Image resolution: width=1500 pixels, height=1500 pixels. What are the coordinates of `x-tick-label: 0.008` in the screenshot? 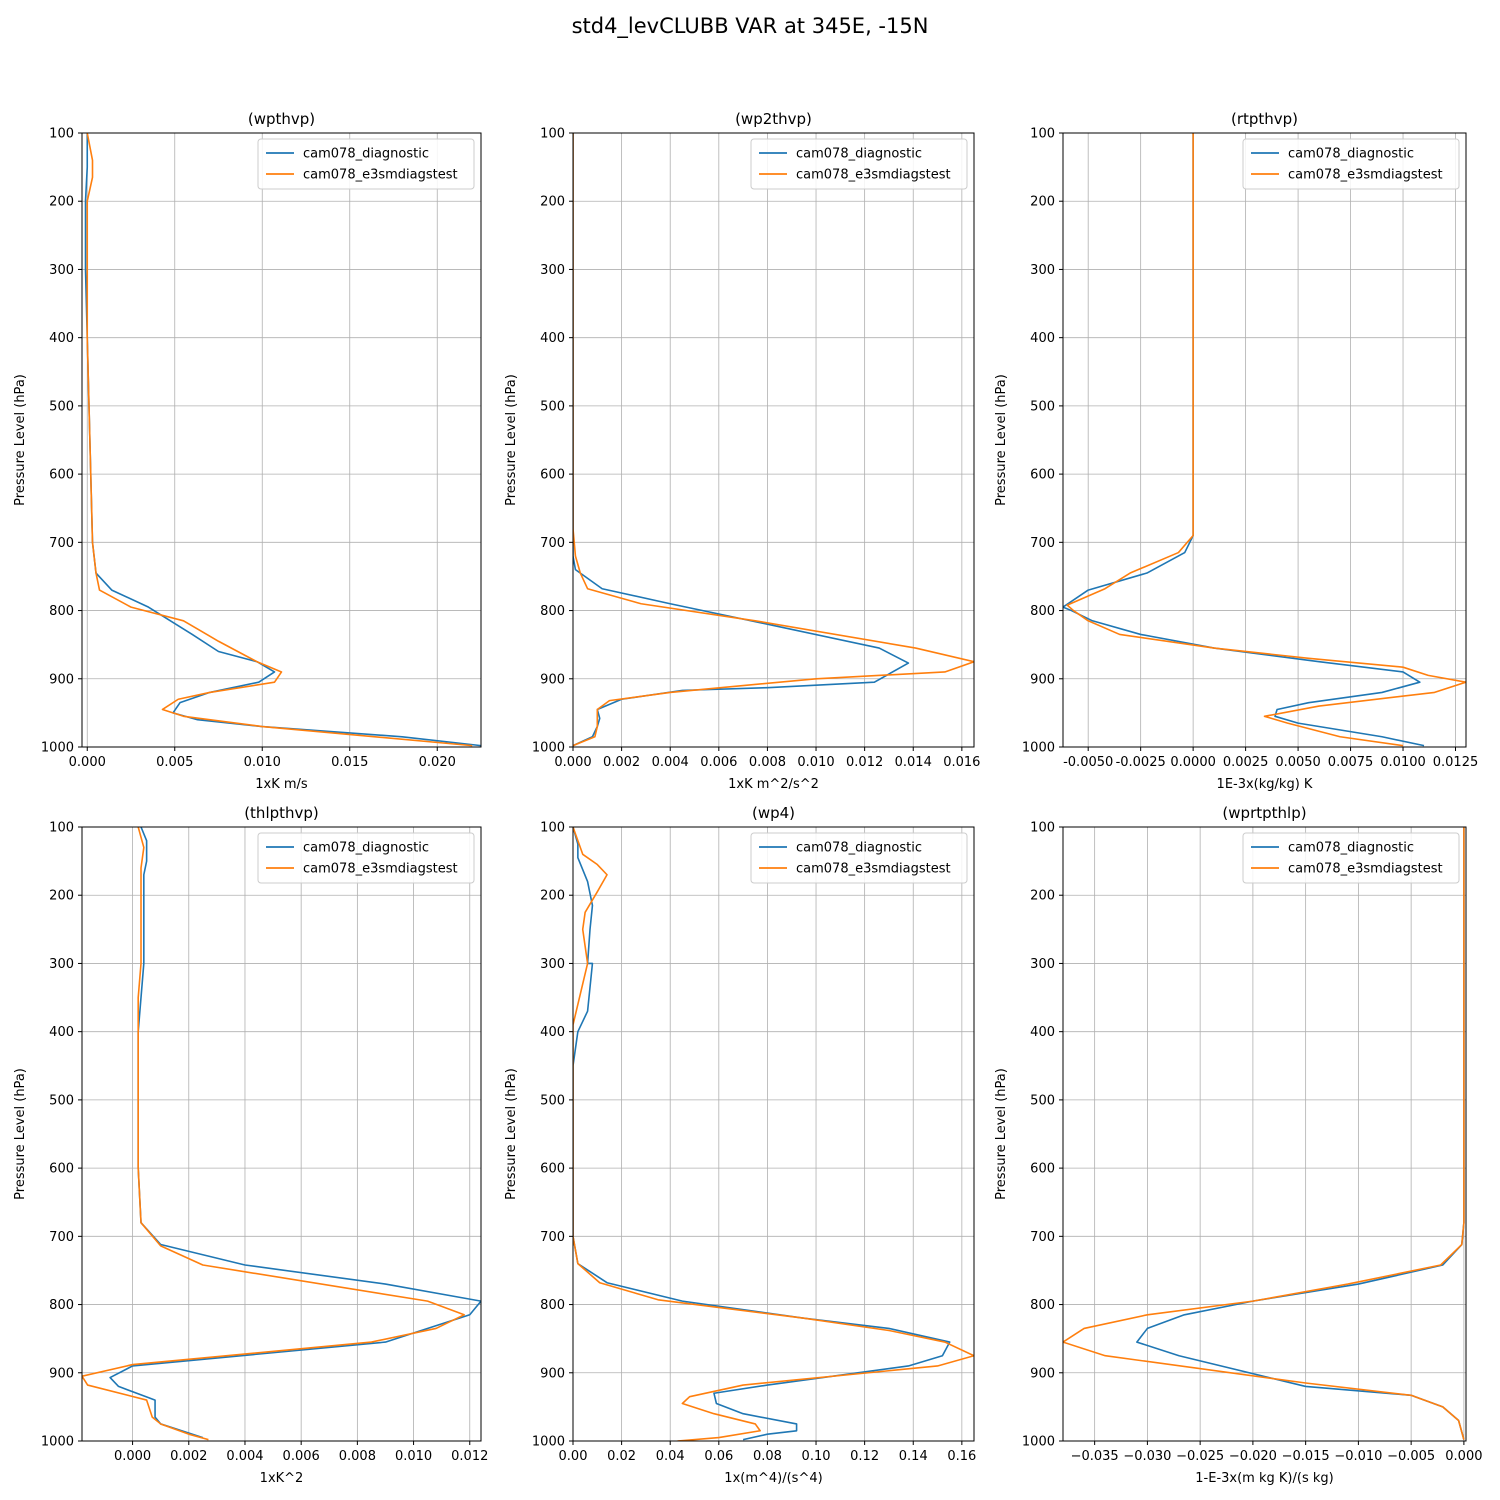 It's located at (767, 762).